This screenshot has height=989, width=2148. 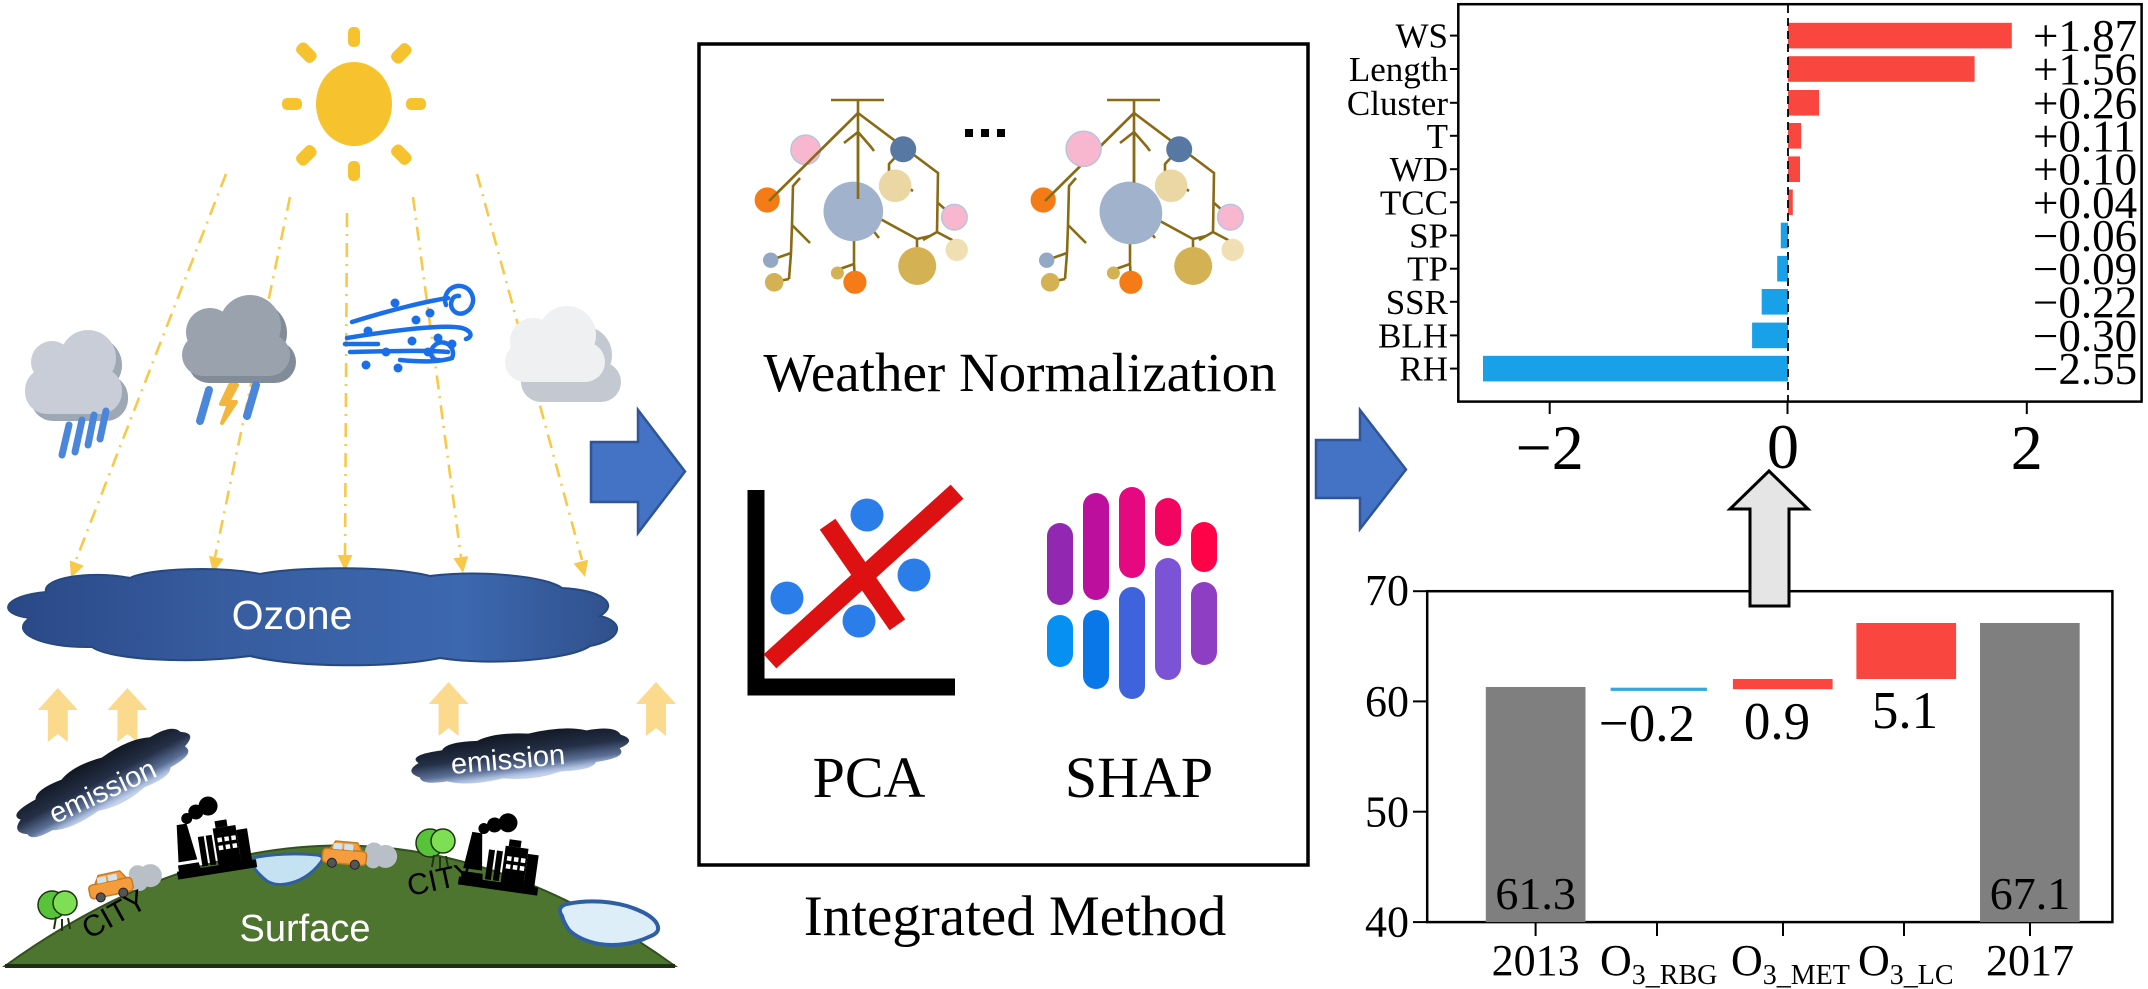 What do you see at coordinates (2085, 269) in the screenshot?
I see `svg-text: −0.09` at bounding box center [2085, 269].